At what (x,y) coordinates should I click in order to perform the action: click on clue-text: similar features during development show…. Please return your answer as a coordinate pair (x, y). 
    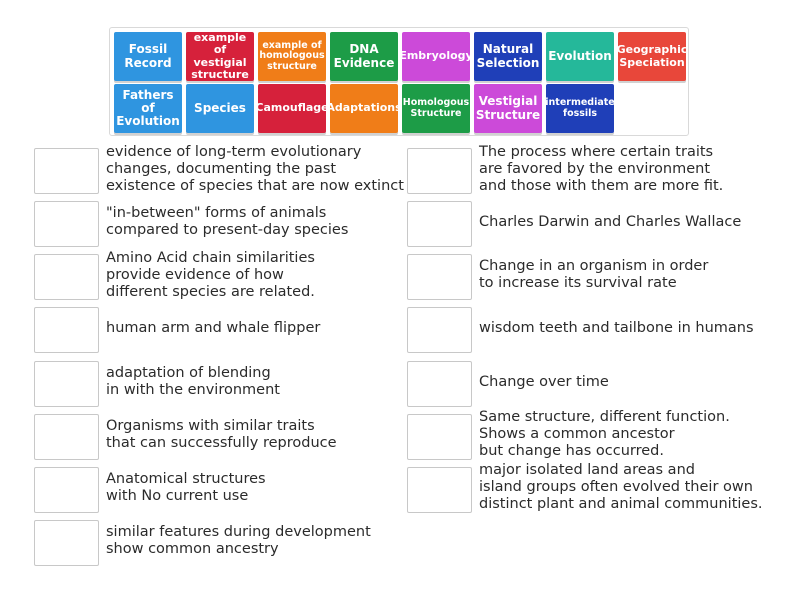
    Looking at the image, I should click on (238, 540).